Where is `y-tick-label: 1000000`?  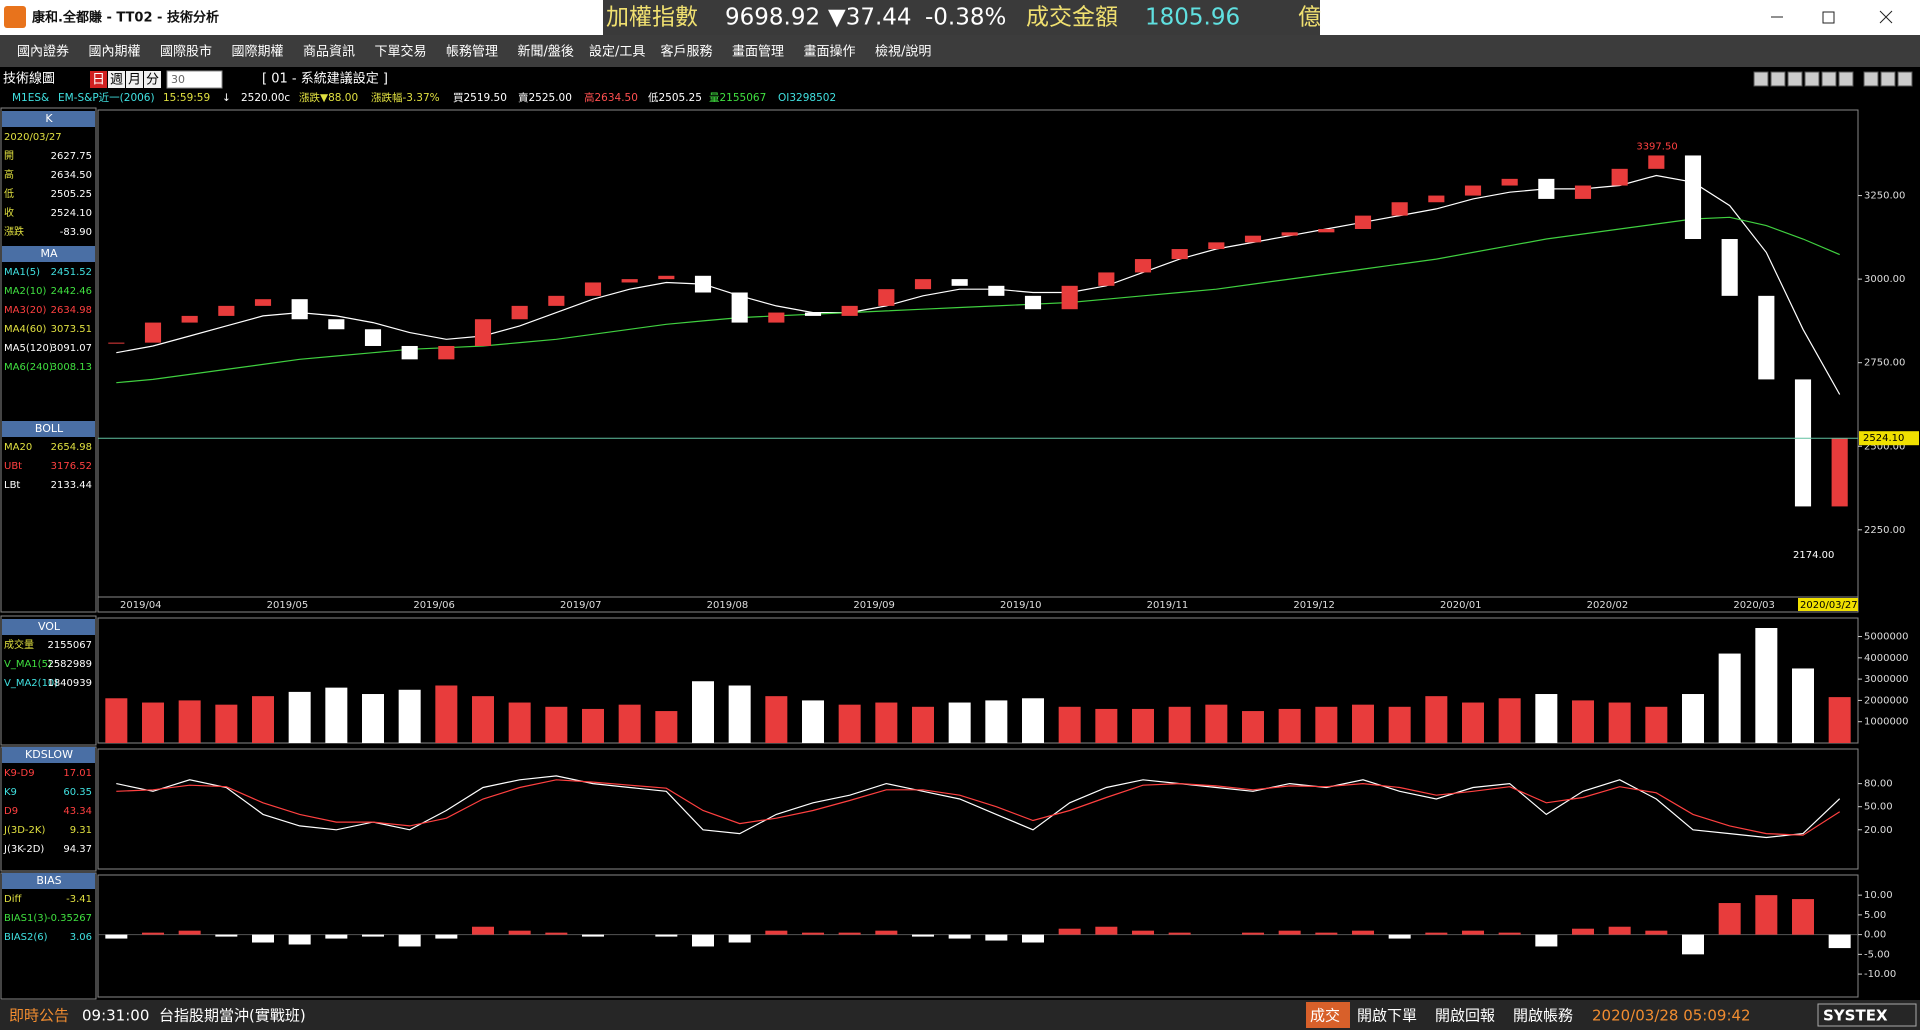
y-tick-label: 1000000 is located at coordinates (1886, 722).